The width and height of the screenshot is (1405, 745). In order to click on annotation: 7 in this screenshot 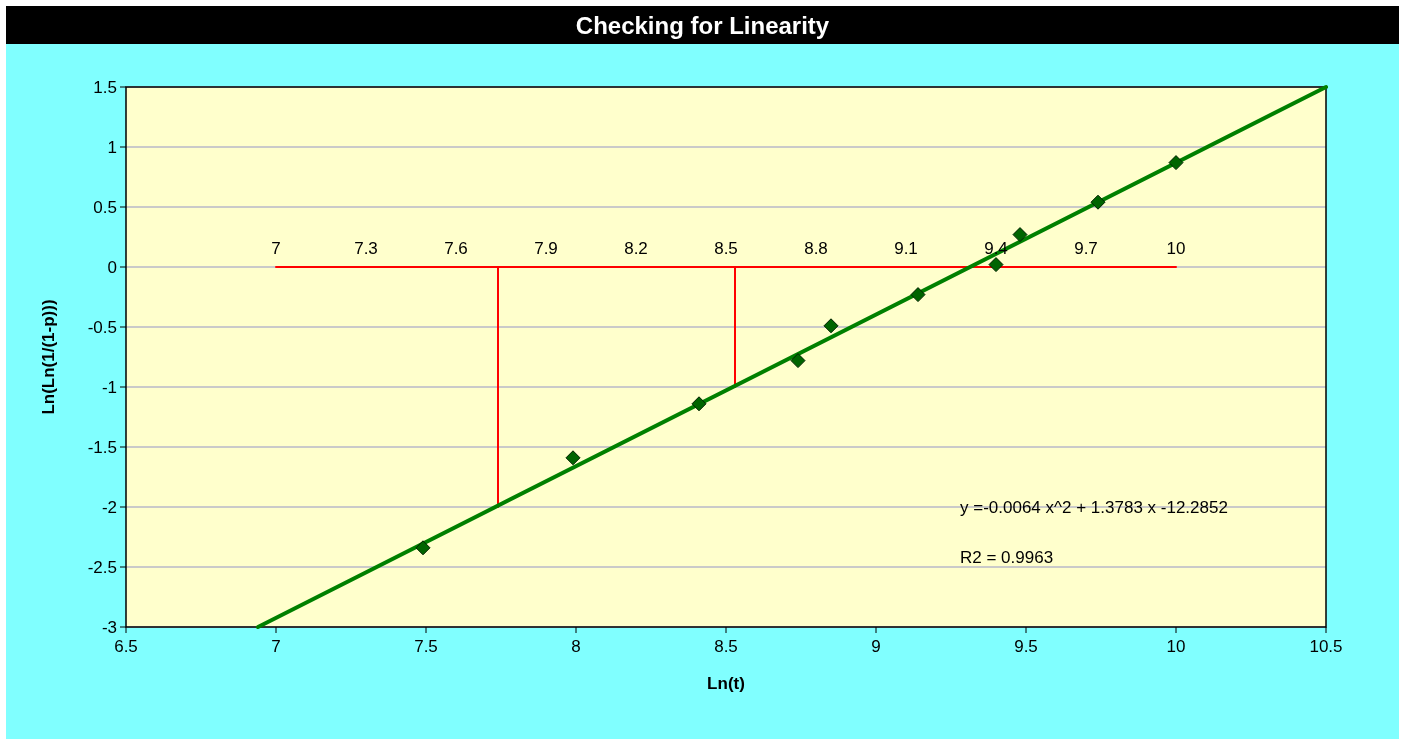, I will do `click(276, 248)`.